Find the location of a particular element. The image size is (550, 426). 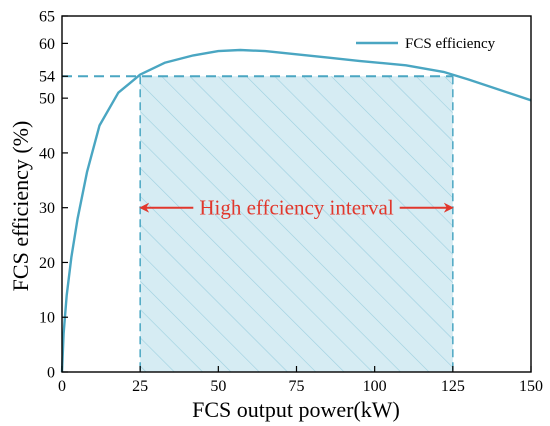

y-tick-label: 40 is located at coordinates (47, 153).